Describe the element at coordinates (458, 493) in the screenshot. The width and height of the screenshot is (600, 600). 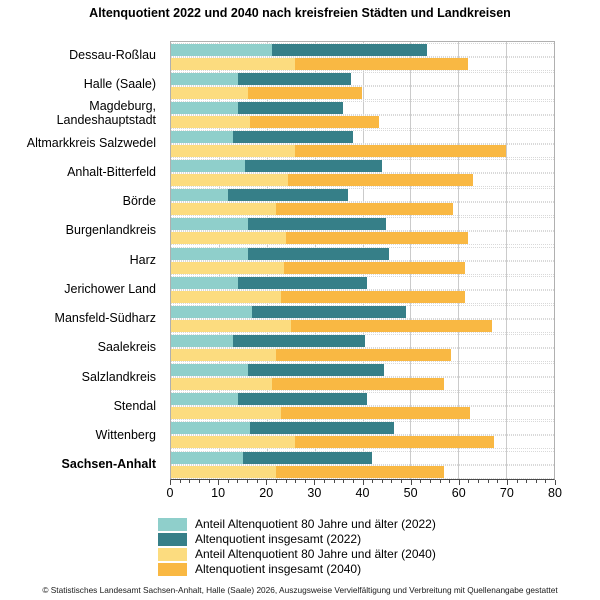
I see `x-tick-label: 60` at that location.